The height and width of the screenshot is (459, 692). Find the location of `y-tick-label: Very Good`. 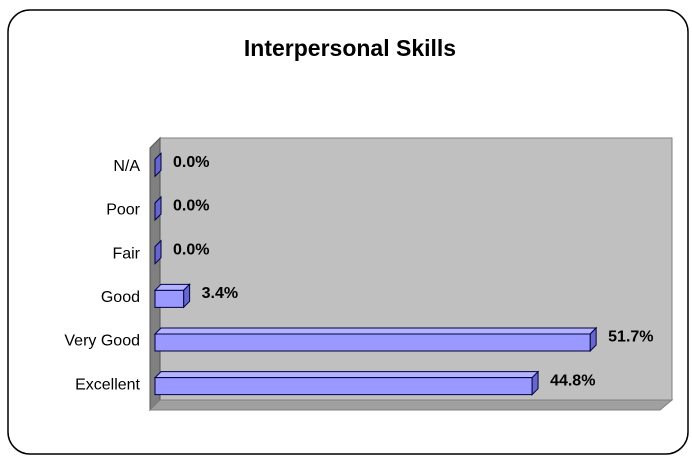

y-tick-label: Very Good is located at coordinates (102, 341).